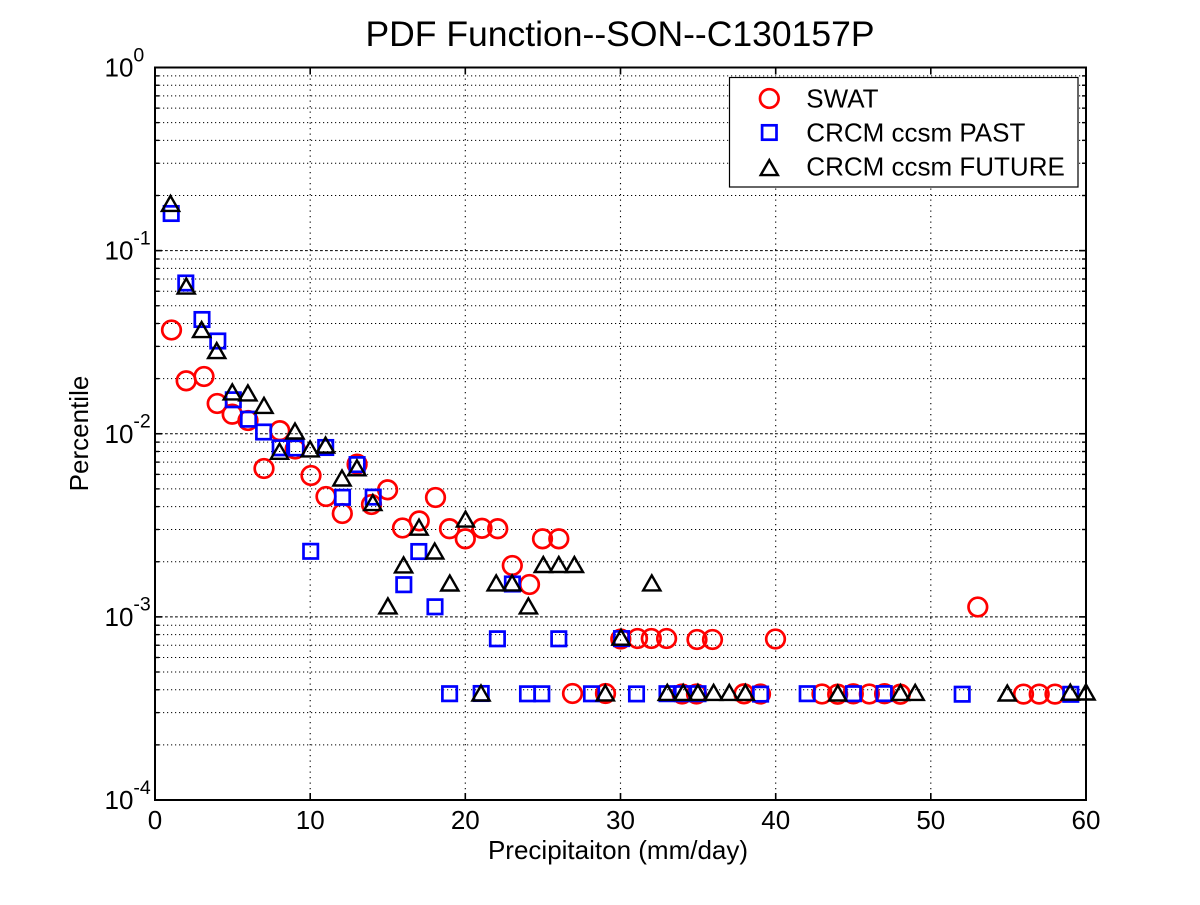 The height and width of the screenshot is (905, 1200). What do you see at coordinates (1086, 820) in the screenshot?
I see `svg-text: 60` at bounding box center [1086, 820].